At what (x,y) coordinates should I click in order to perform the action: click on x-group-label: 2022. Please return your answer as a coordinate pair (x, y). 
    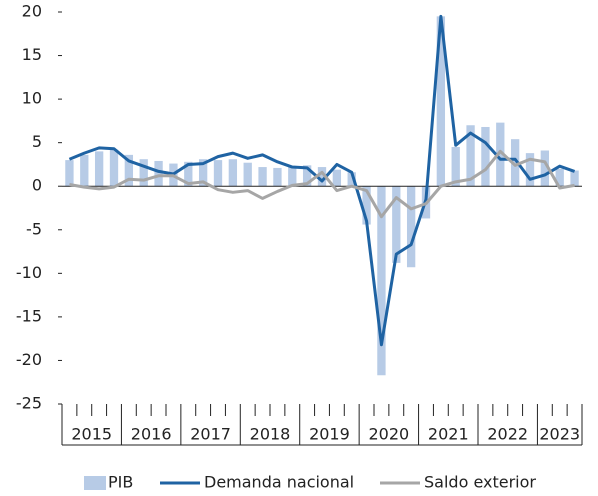
    Looking at the image, I should click on (507, 434).